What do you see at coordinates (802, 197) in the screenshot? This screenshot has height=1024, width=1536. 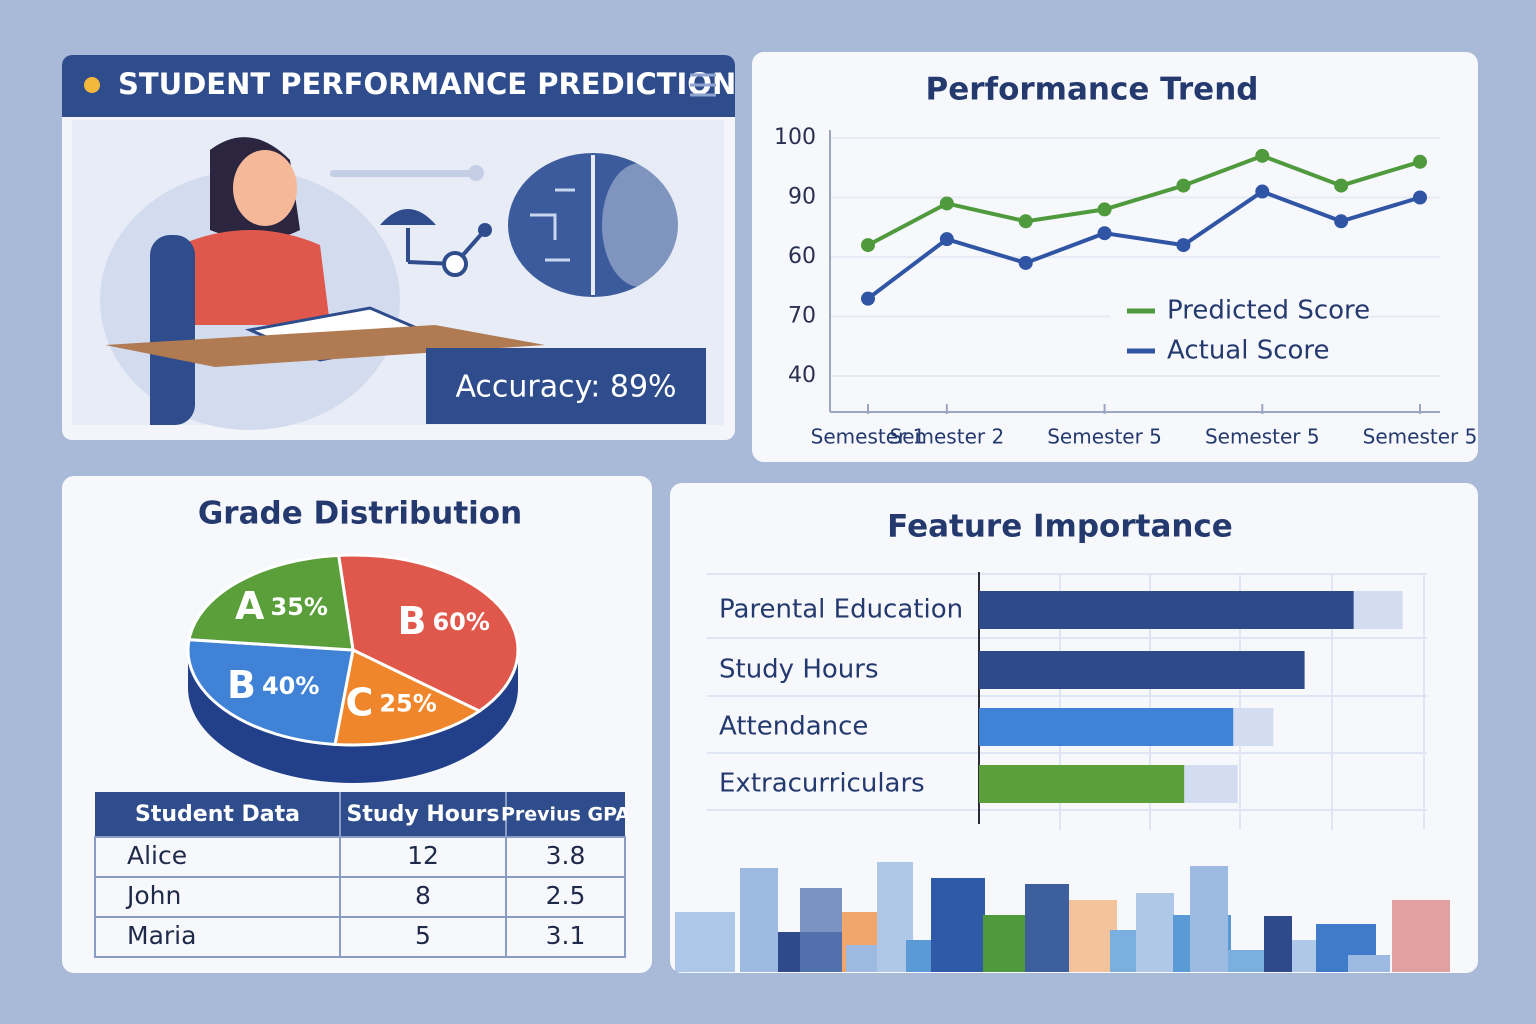 I see `y-tick-label: 90` at bounding box center [802, 197].